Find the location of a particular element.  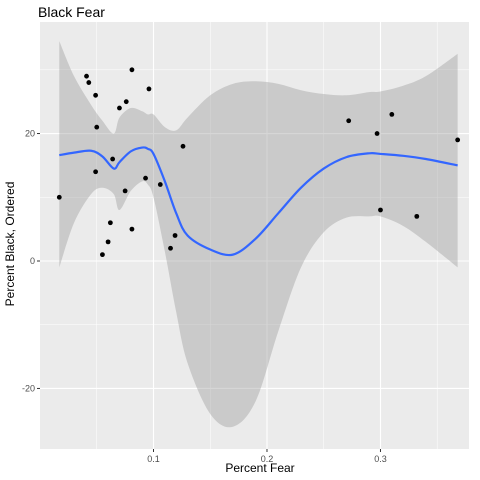

y-tick-label: -20 is located at coordinates (28, 388).